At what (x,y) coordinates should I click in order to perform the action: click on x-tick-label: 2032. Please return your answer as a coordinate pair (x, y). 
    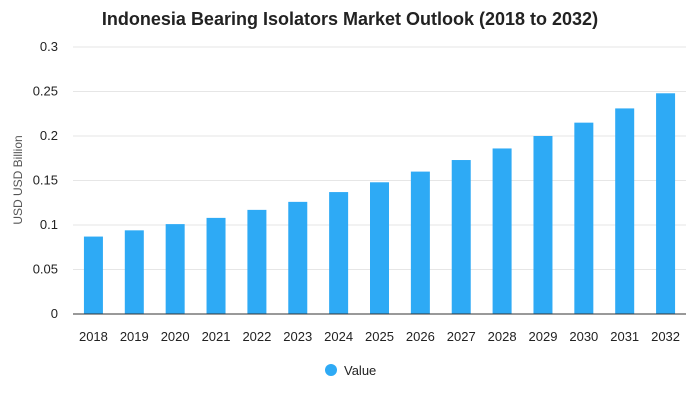
    Looking at the image, I should click on (665, 336).